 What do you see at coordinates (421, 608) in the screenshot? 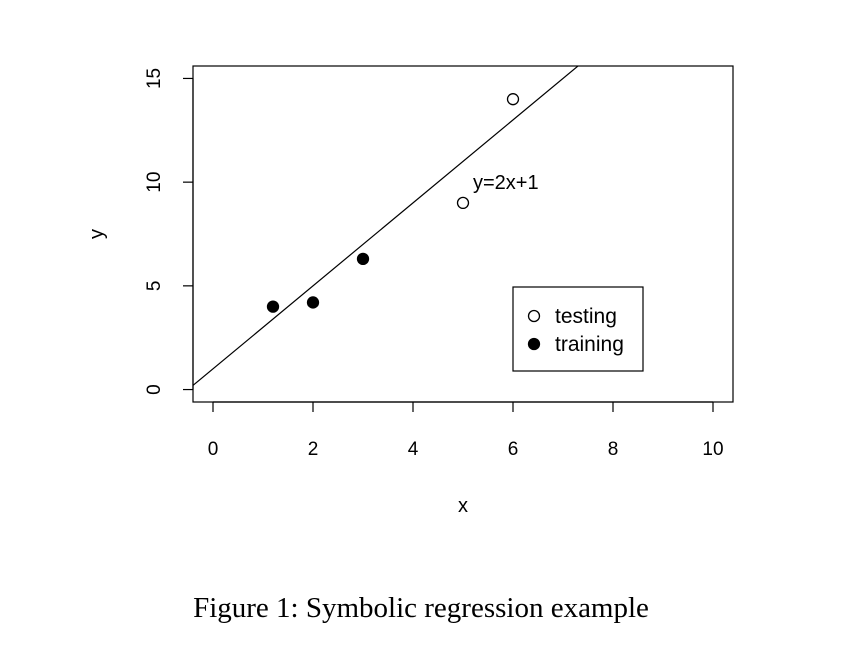
I see `figure-caption: Figure 1: Symbolic regression example` at bounding box center [421, 608].